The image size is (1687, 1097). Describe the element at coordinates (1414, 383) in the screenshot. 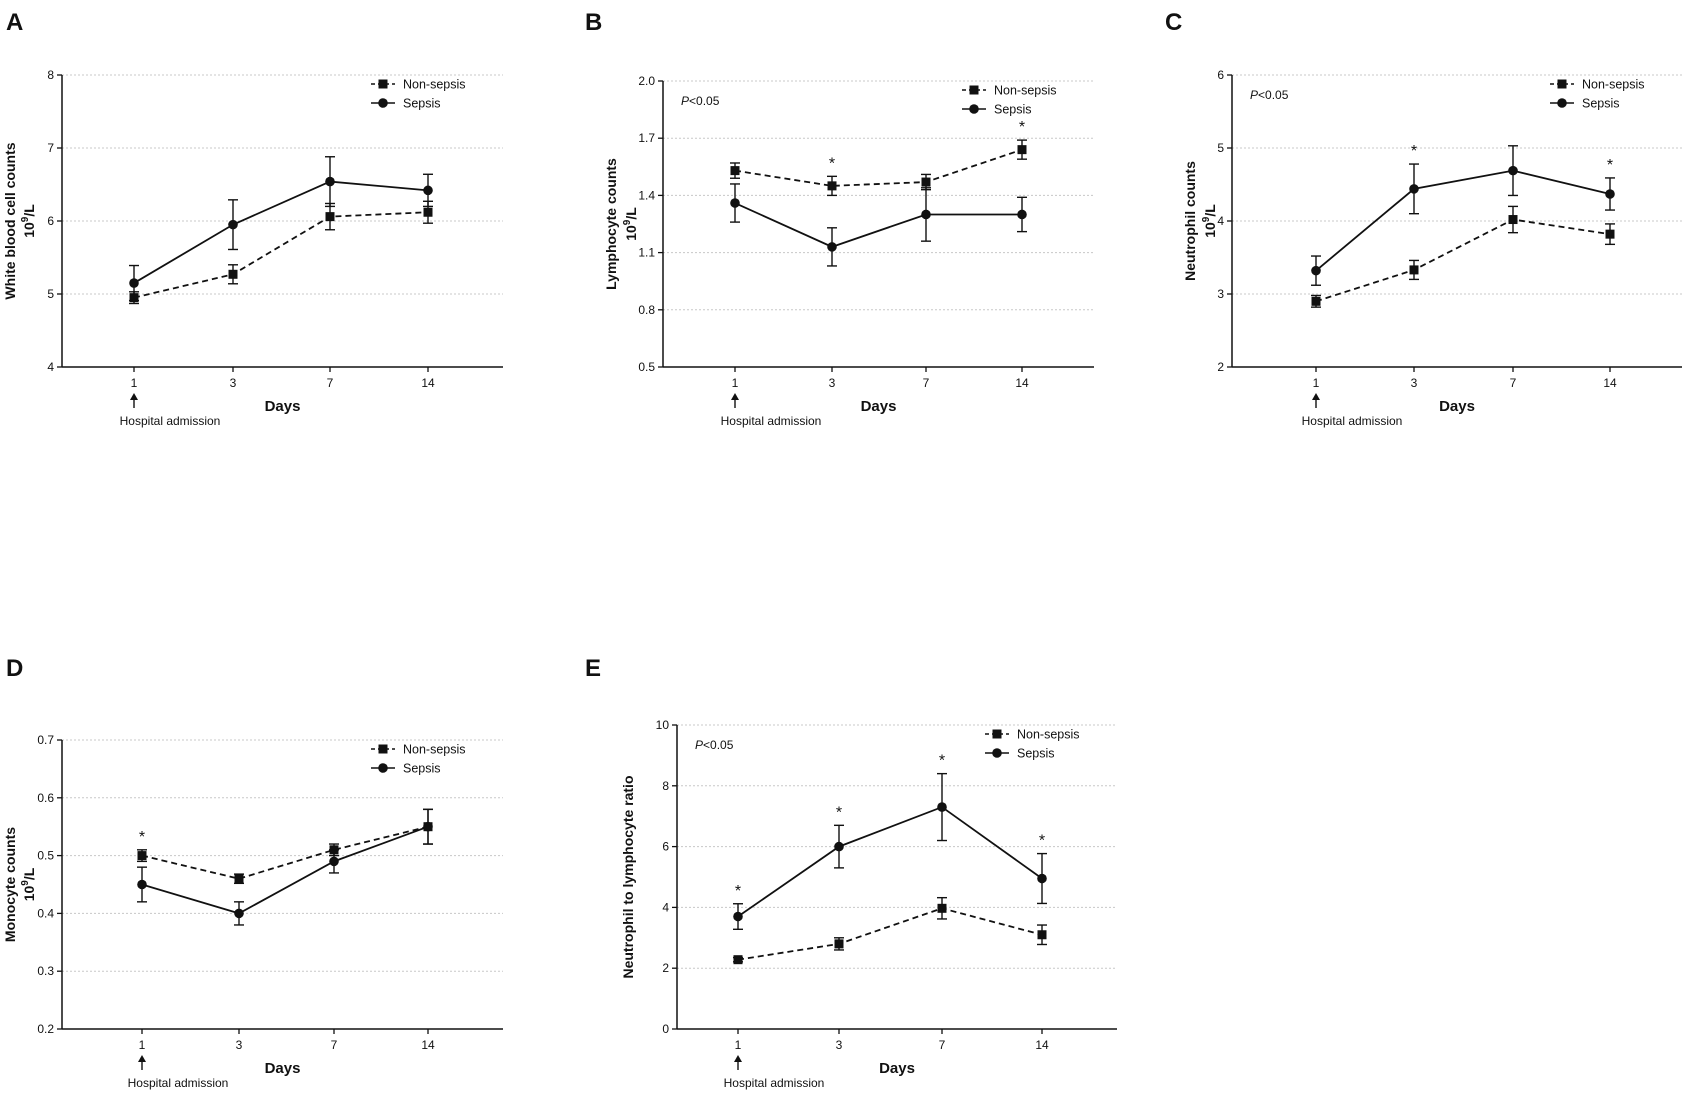

I see `panel-c-xtick-label: 3` at that location.